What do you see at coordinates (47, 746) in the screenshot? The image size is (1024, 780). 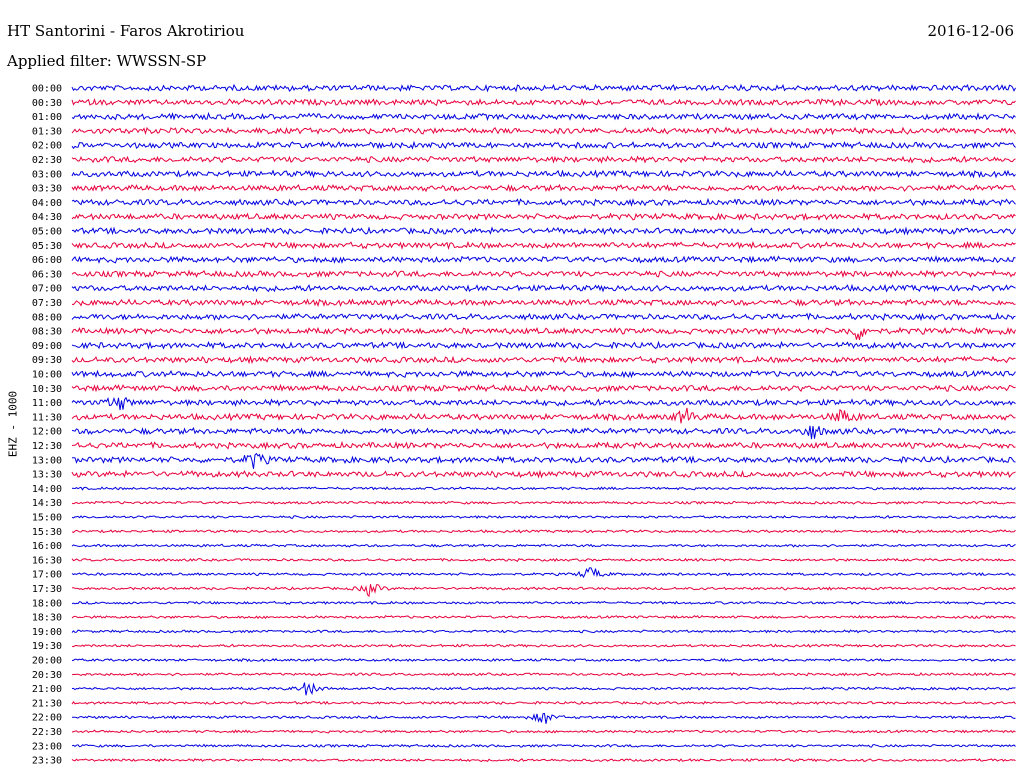 I see `time-label: 23:00` at bounding box center [47, 746].